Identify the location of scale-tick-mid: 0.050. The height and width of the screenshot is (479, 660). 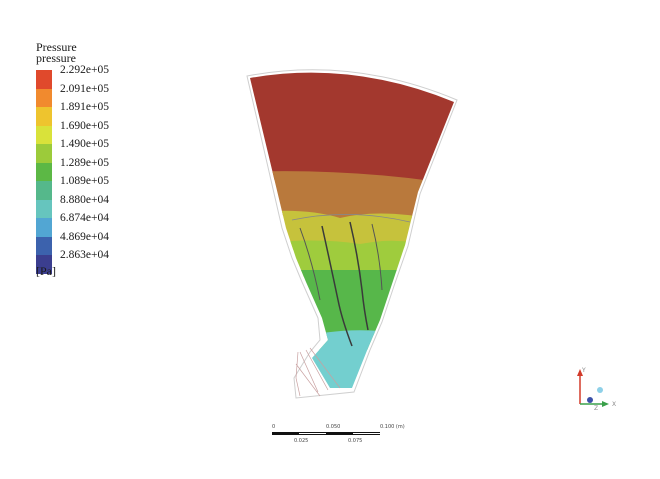
(333, 427).